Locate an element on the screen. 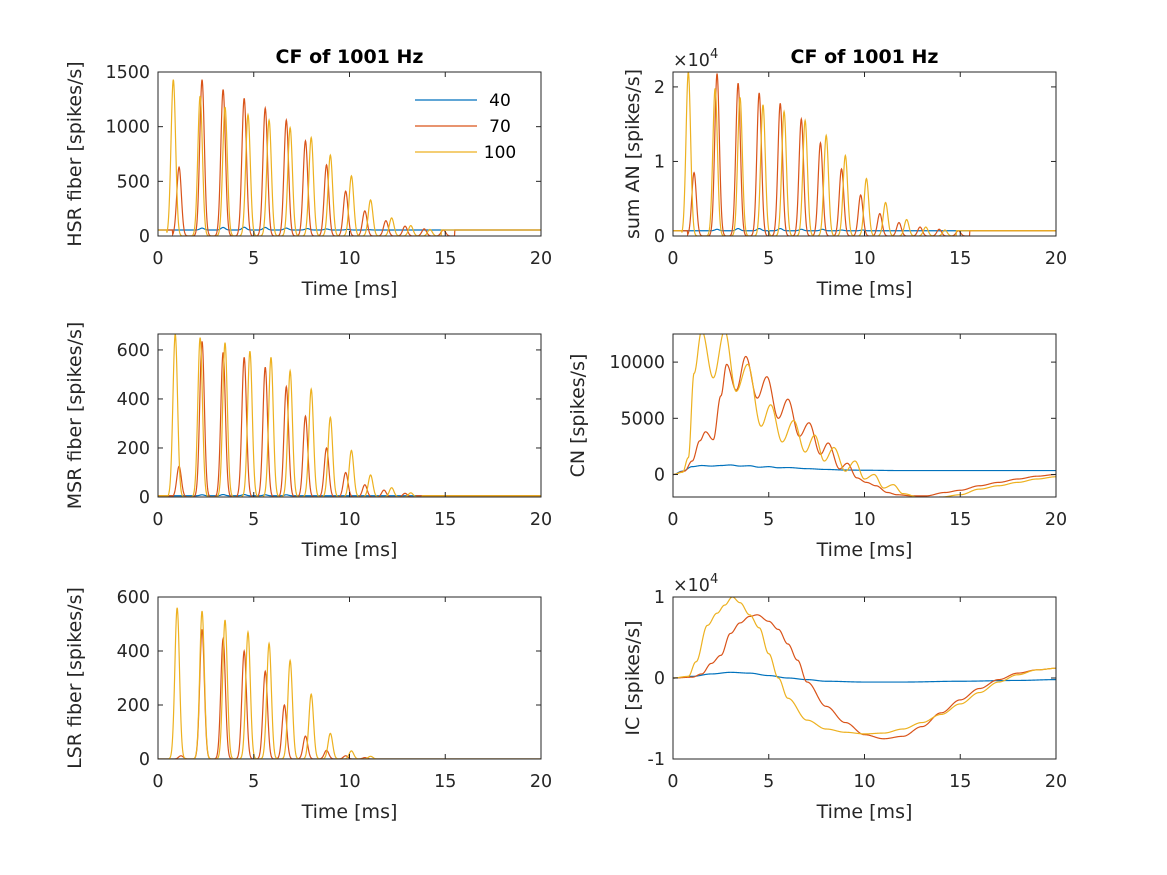 The image size is (1167, 875). axes-cn: 0 5 10 15 20 0 5000 10000 Time [ms] CN [spikes/s] is located at coordinates (817, 447).